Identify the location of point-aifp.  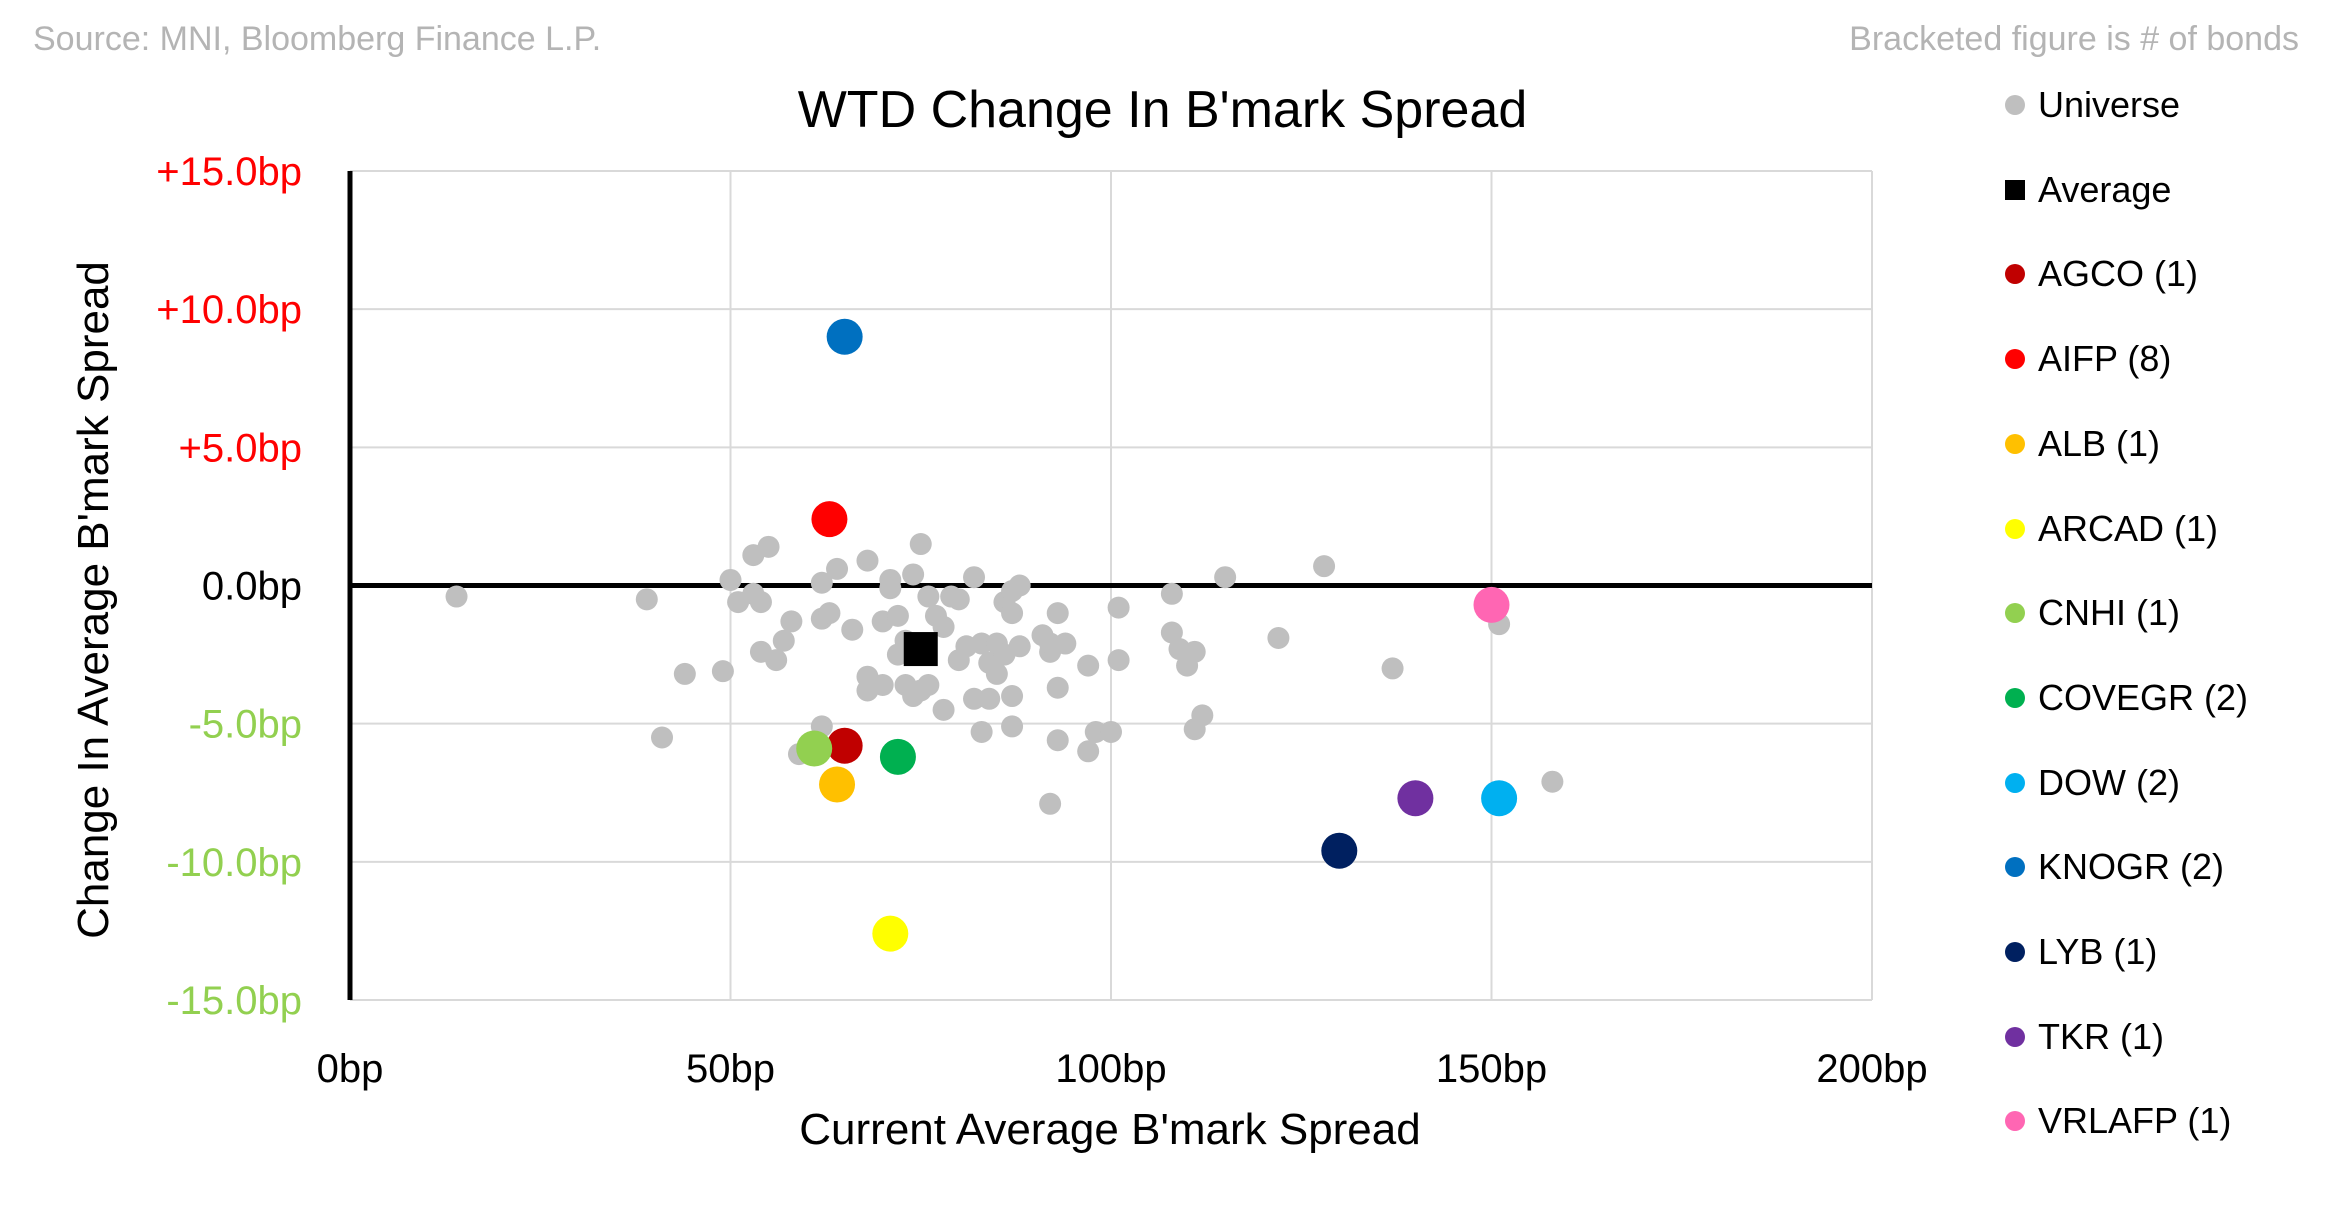
(829, 519).